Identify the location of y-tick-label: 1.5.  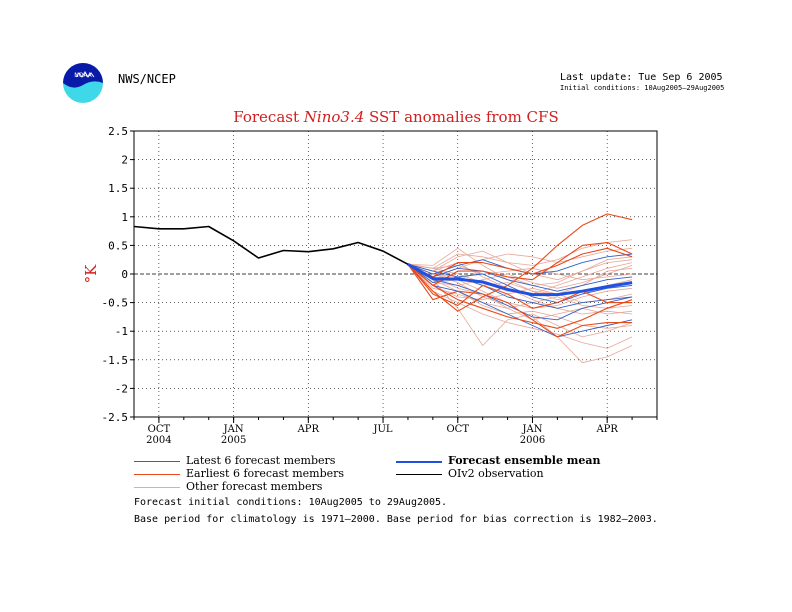
(118, 188).